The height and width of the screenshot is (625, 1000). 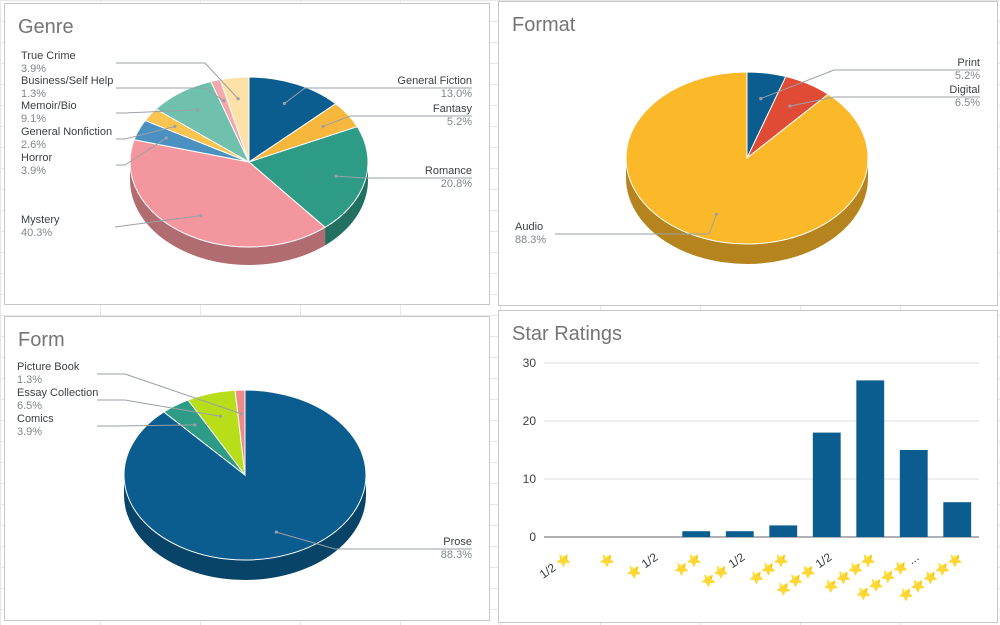 What do you see at coordinates (240, 432) in the screenshot?
I see `slice-picture-book` at bounding box center [240, 432].